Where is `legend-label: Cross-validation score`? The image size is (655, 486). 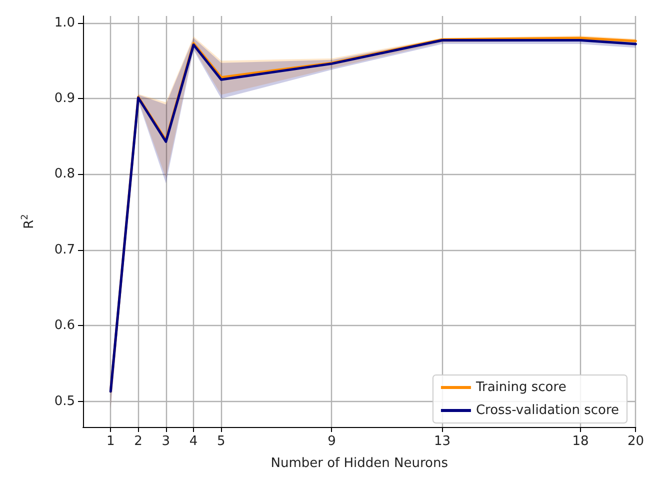
legend-label: Cross-validation score is located at coordinates (547, 410).